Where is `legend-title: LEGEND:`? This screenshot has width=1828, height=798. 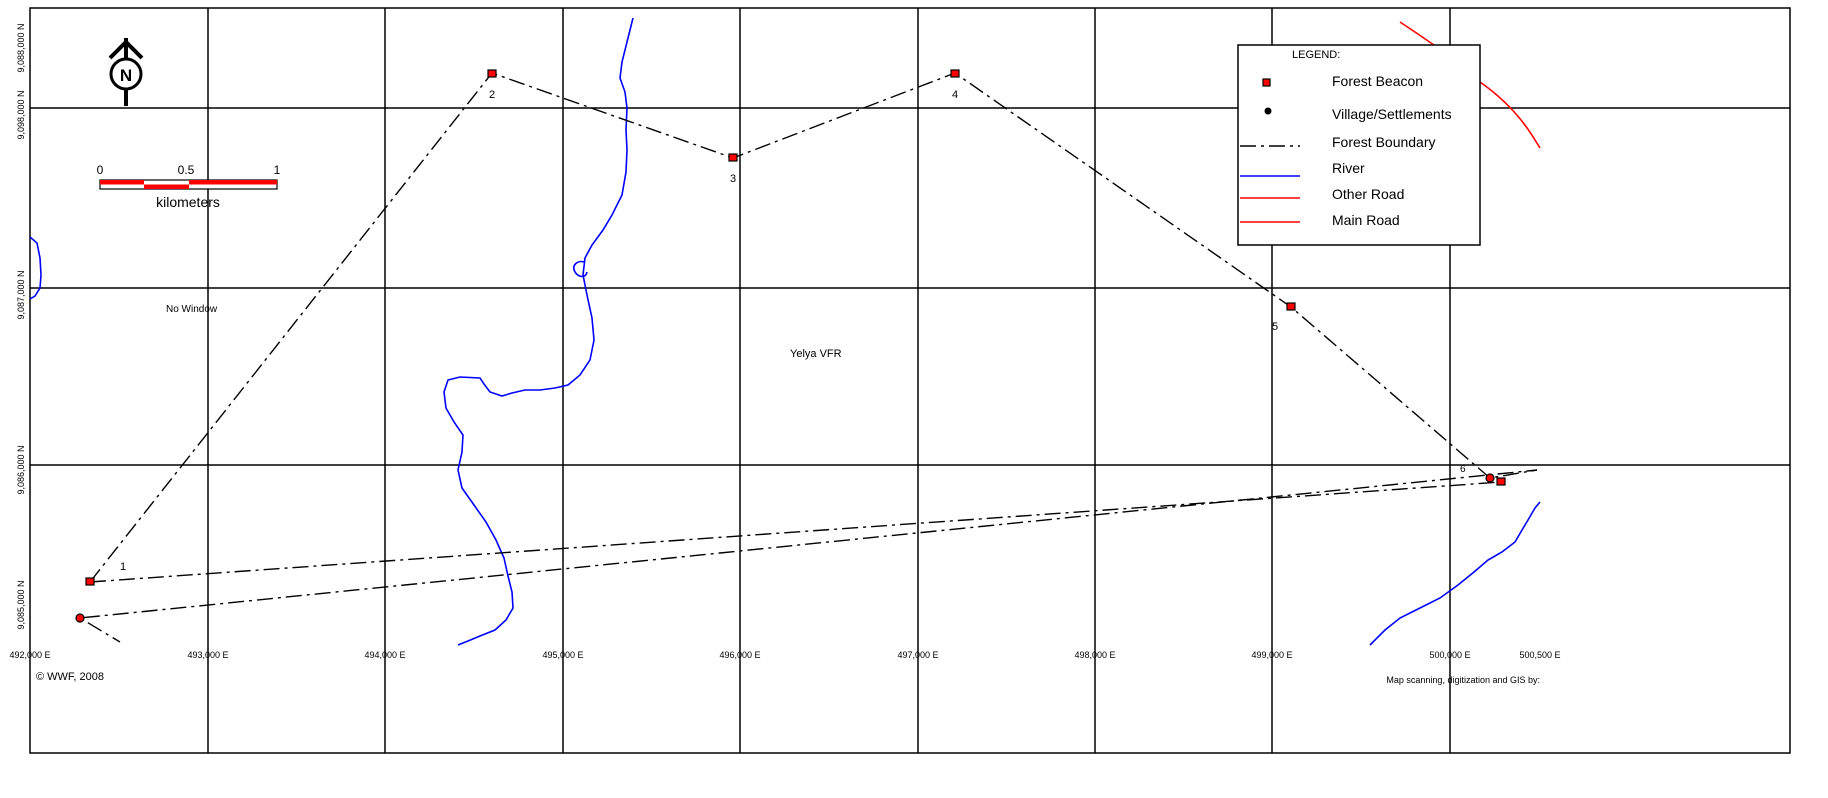
legend-title: LEGEND: is located at coordinates (1316, 55).